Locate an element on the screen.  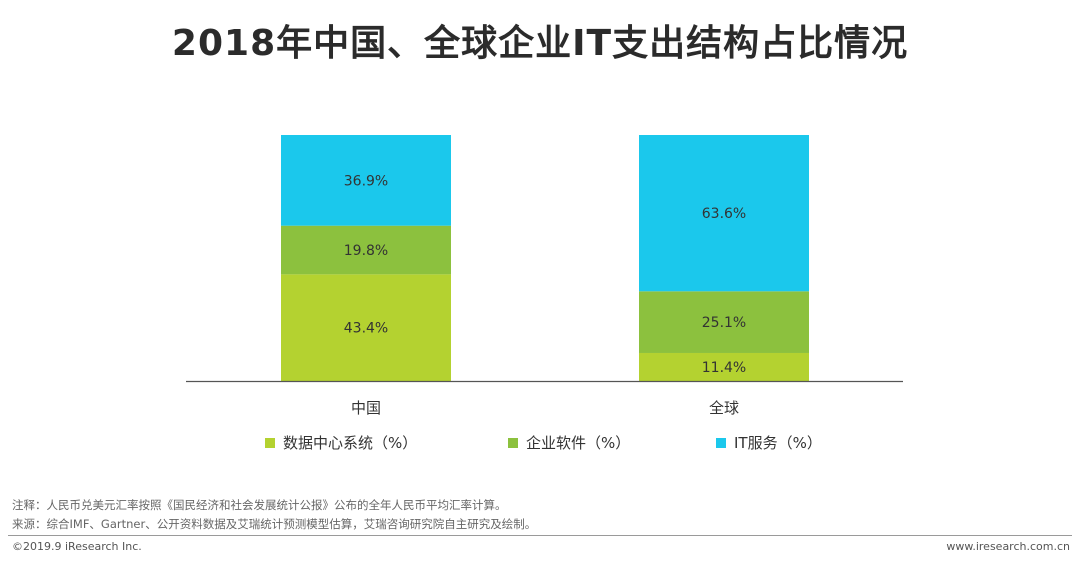
bar-segment-china-datacenter is located at coordinates (366, 327).